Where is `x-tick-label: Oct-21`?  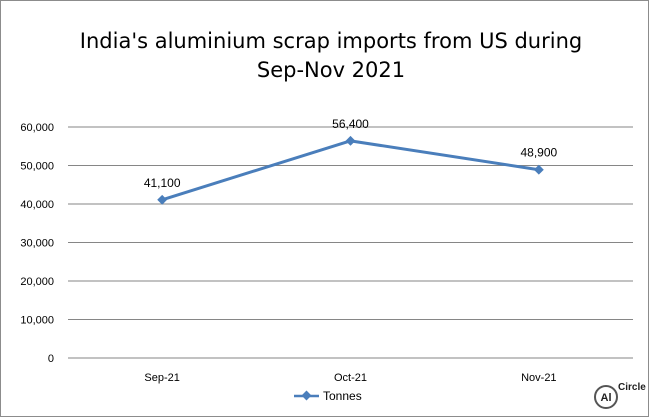
x-tick-label: Oct-21 is located at coordinates (350, 378).